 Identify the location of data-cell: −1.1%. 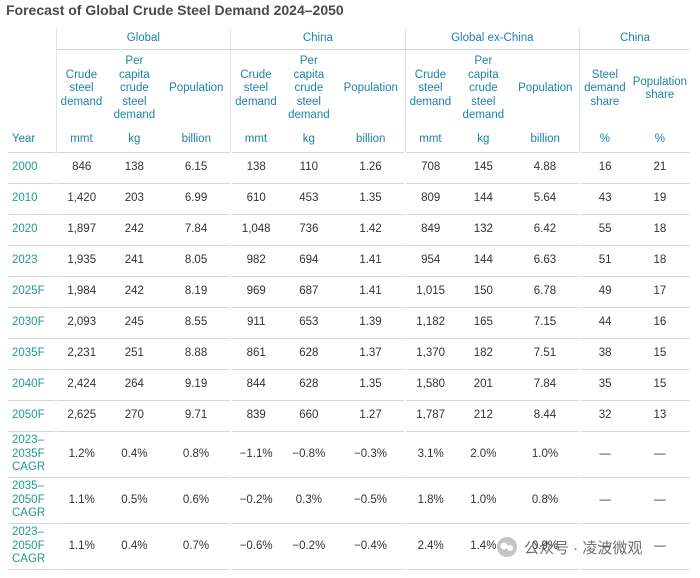
(255, 454).